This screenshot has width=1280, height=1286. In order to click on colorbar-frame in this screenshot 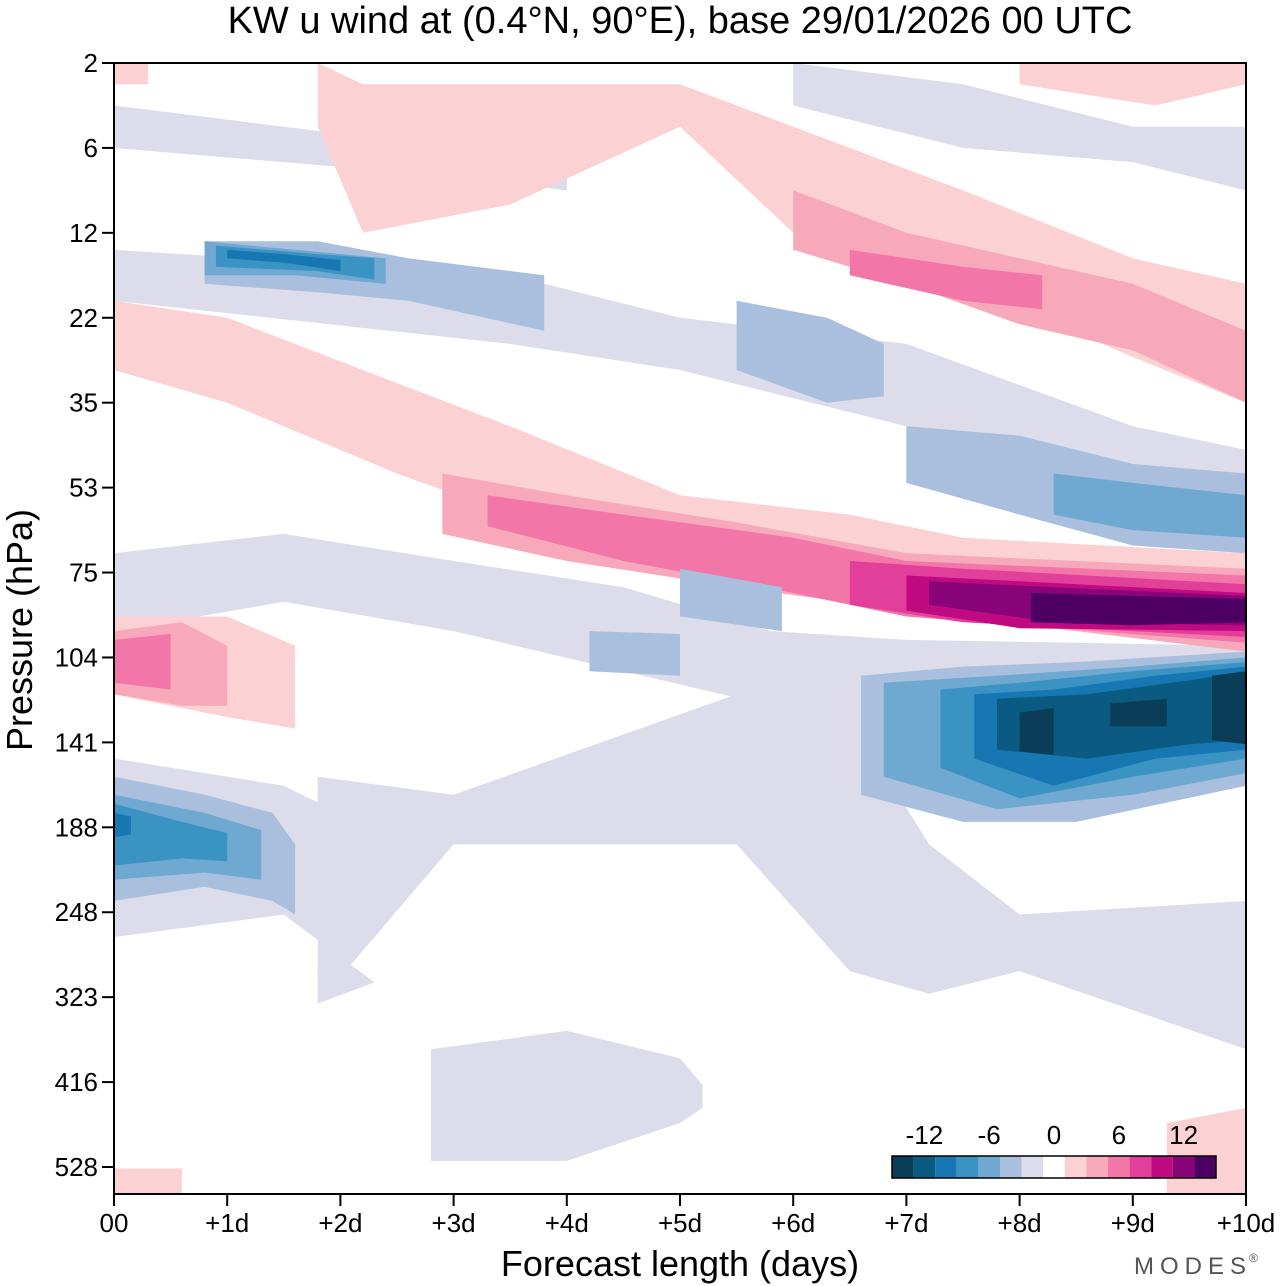, I will do `click(1054, 1167)`.